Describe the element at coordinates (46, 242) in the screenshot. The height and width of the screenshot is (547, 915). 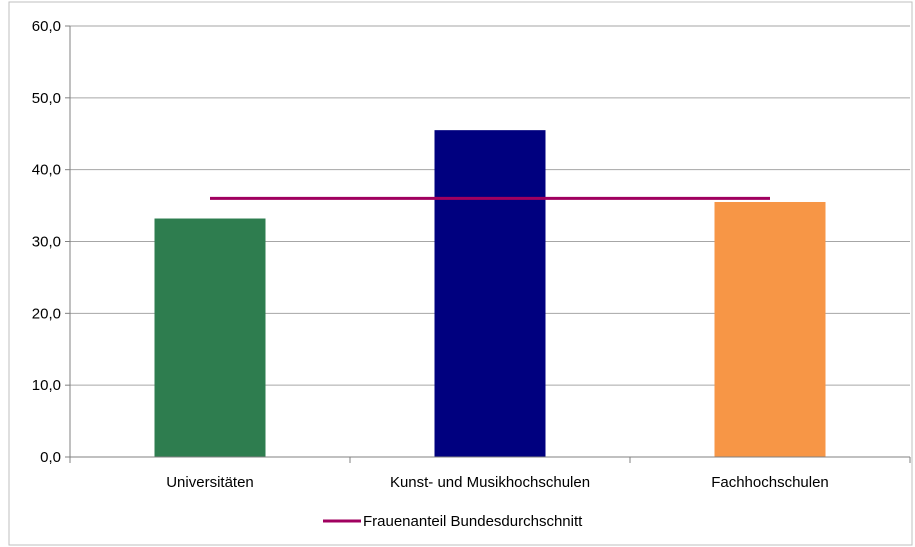
I see `y-tick-label: 30,0` at that location.